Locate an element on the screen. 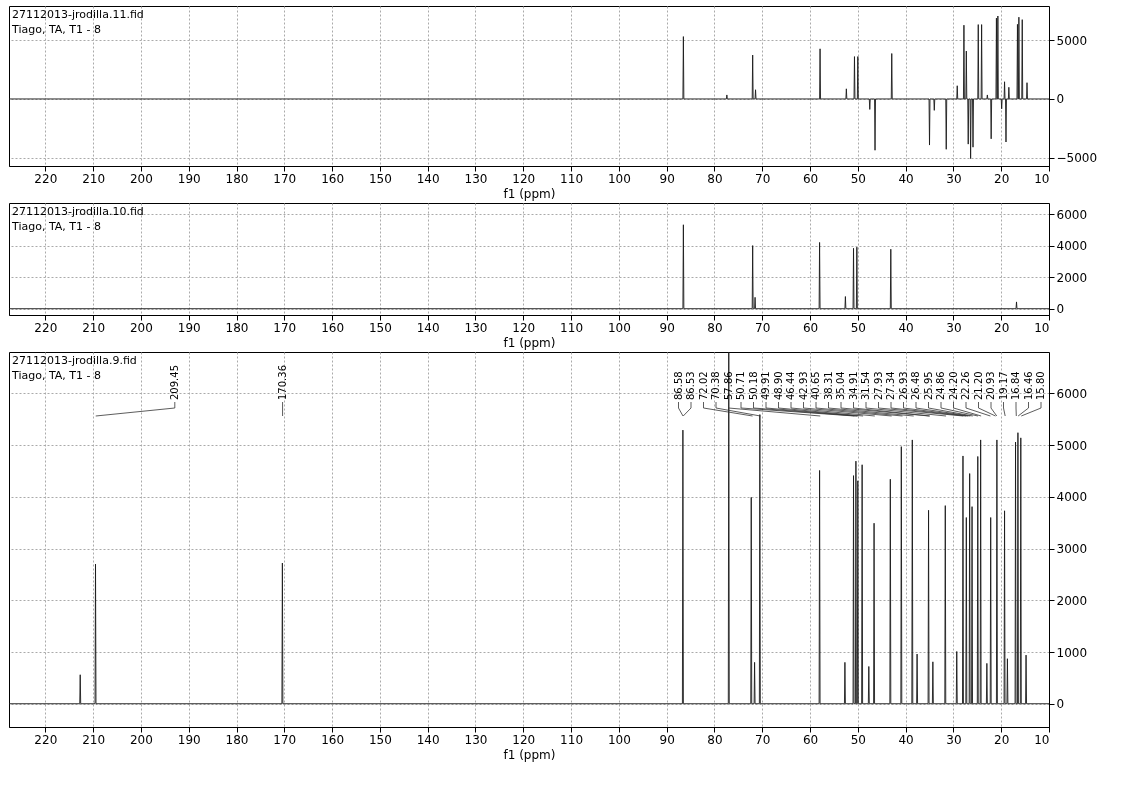 The height and width of the screenshot is (807, 1131). annotation: 26.93 is located at coordinates (903, 385).